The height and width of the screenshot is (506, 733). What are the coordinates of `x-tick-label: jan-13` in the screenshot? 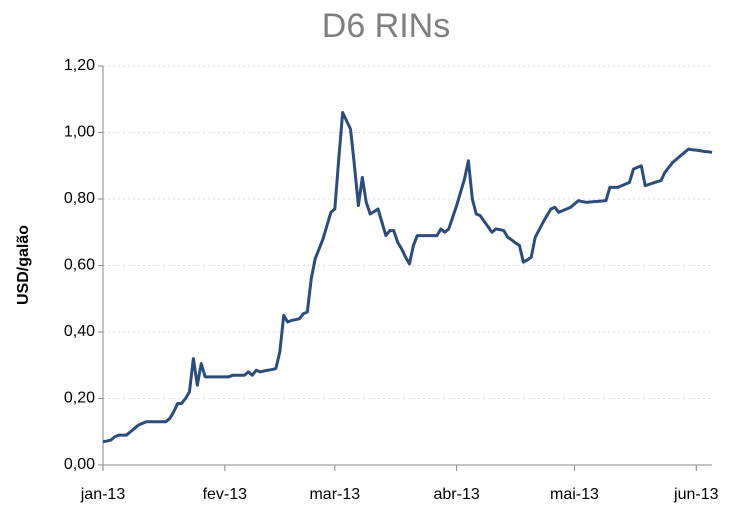 It's located at (103, 494).